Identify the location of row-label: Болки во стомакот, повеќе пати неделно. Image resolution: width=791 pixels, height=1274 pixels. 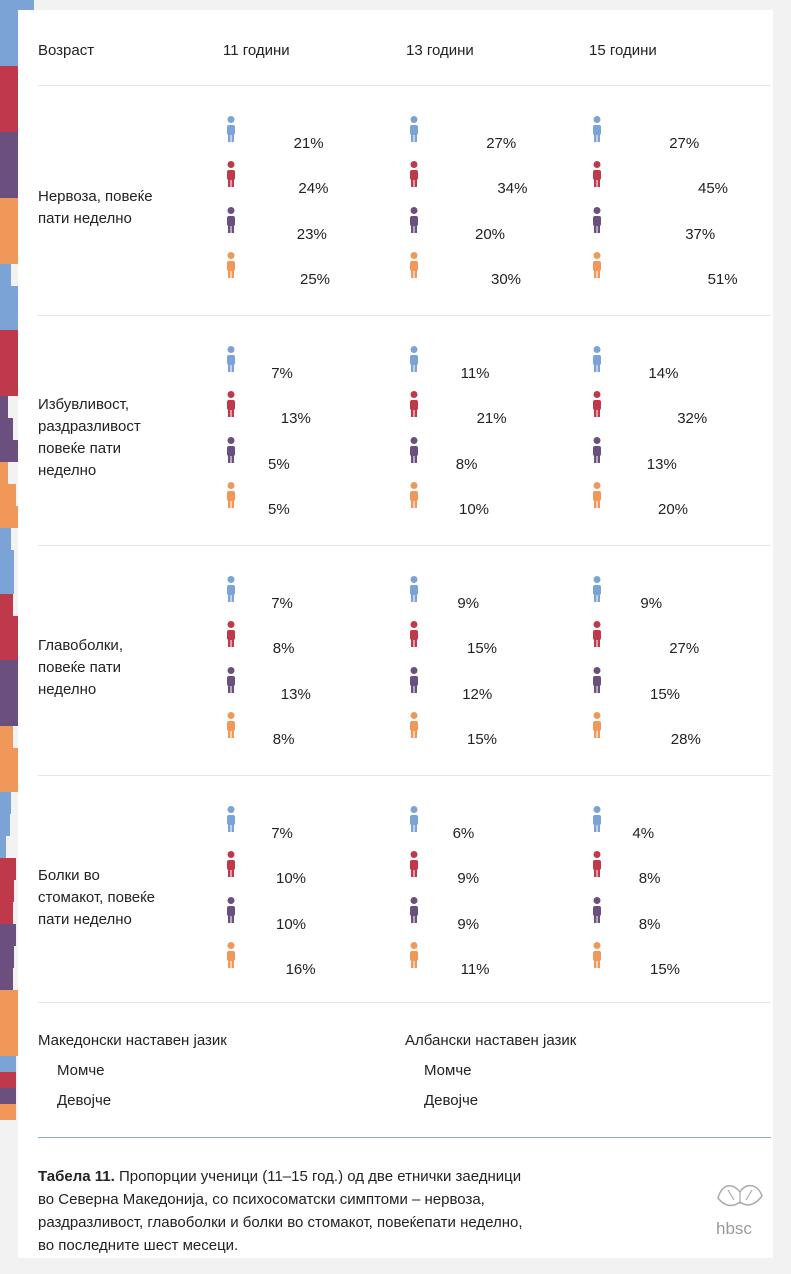
(96, 897).